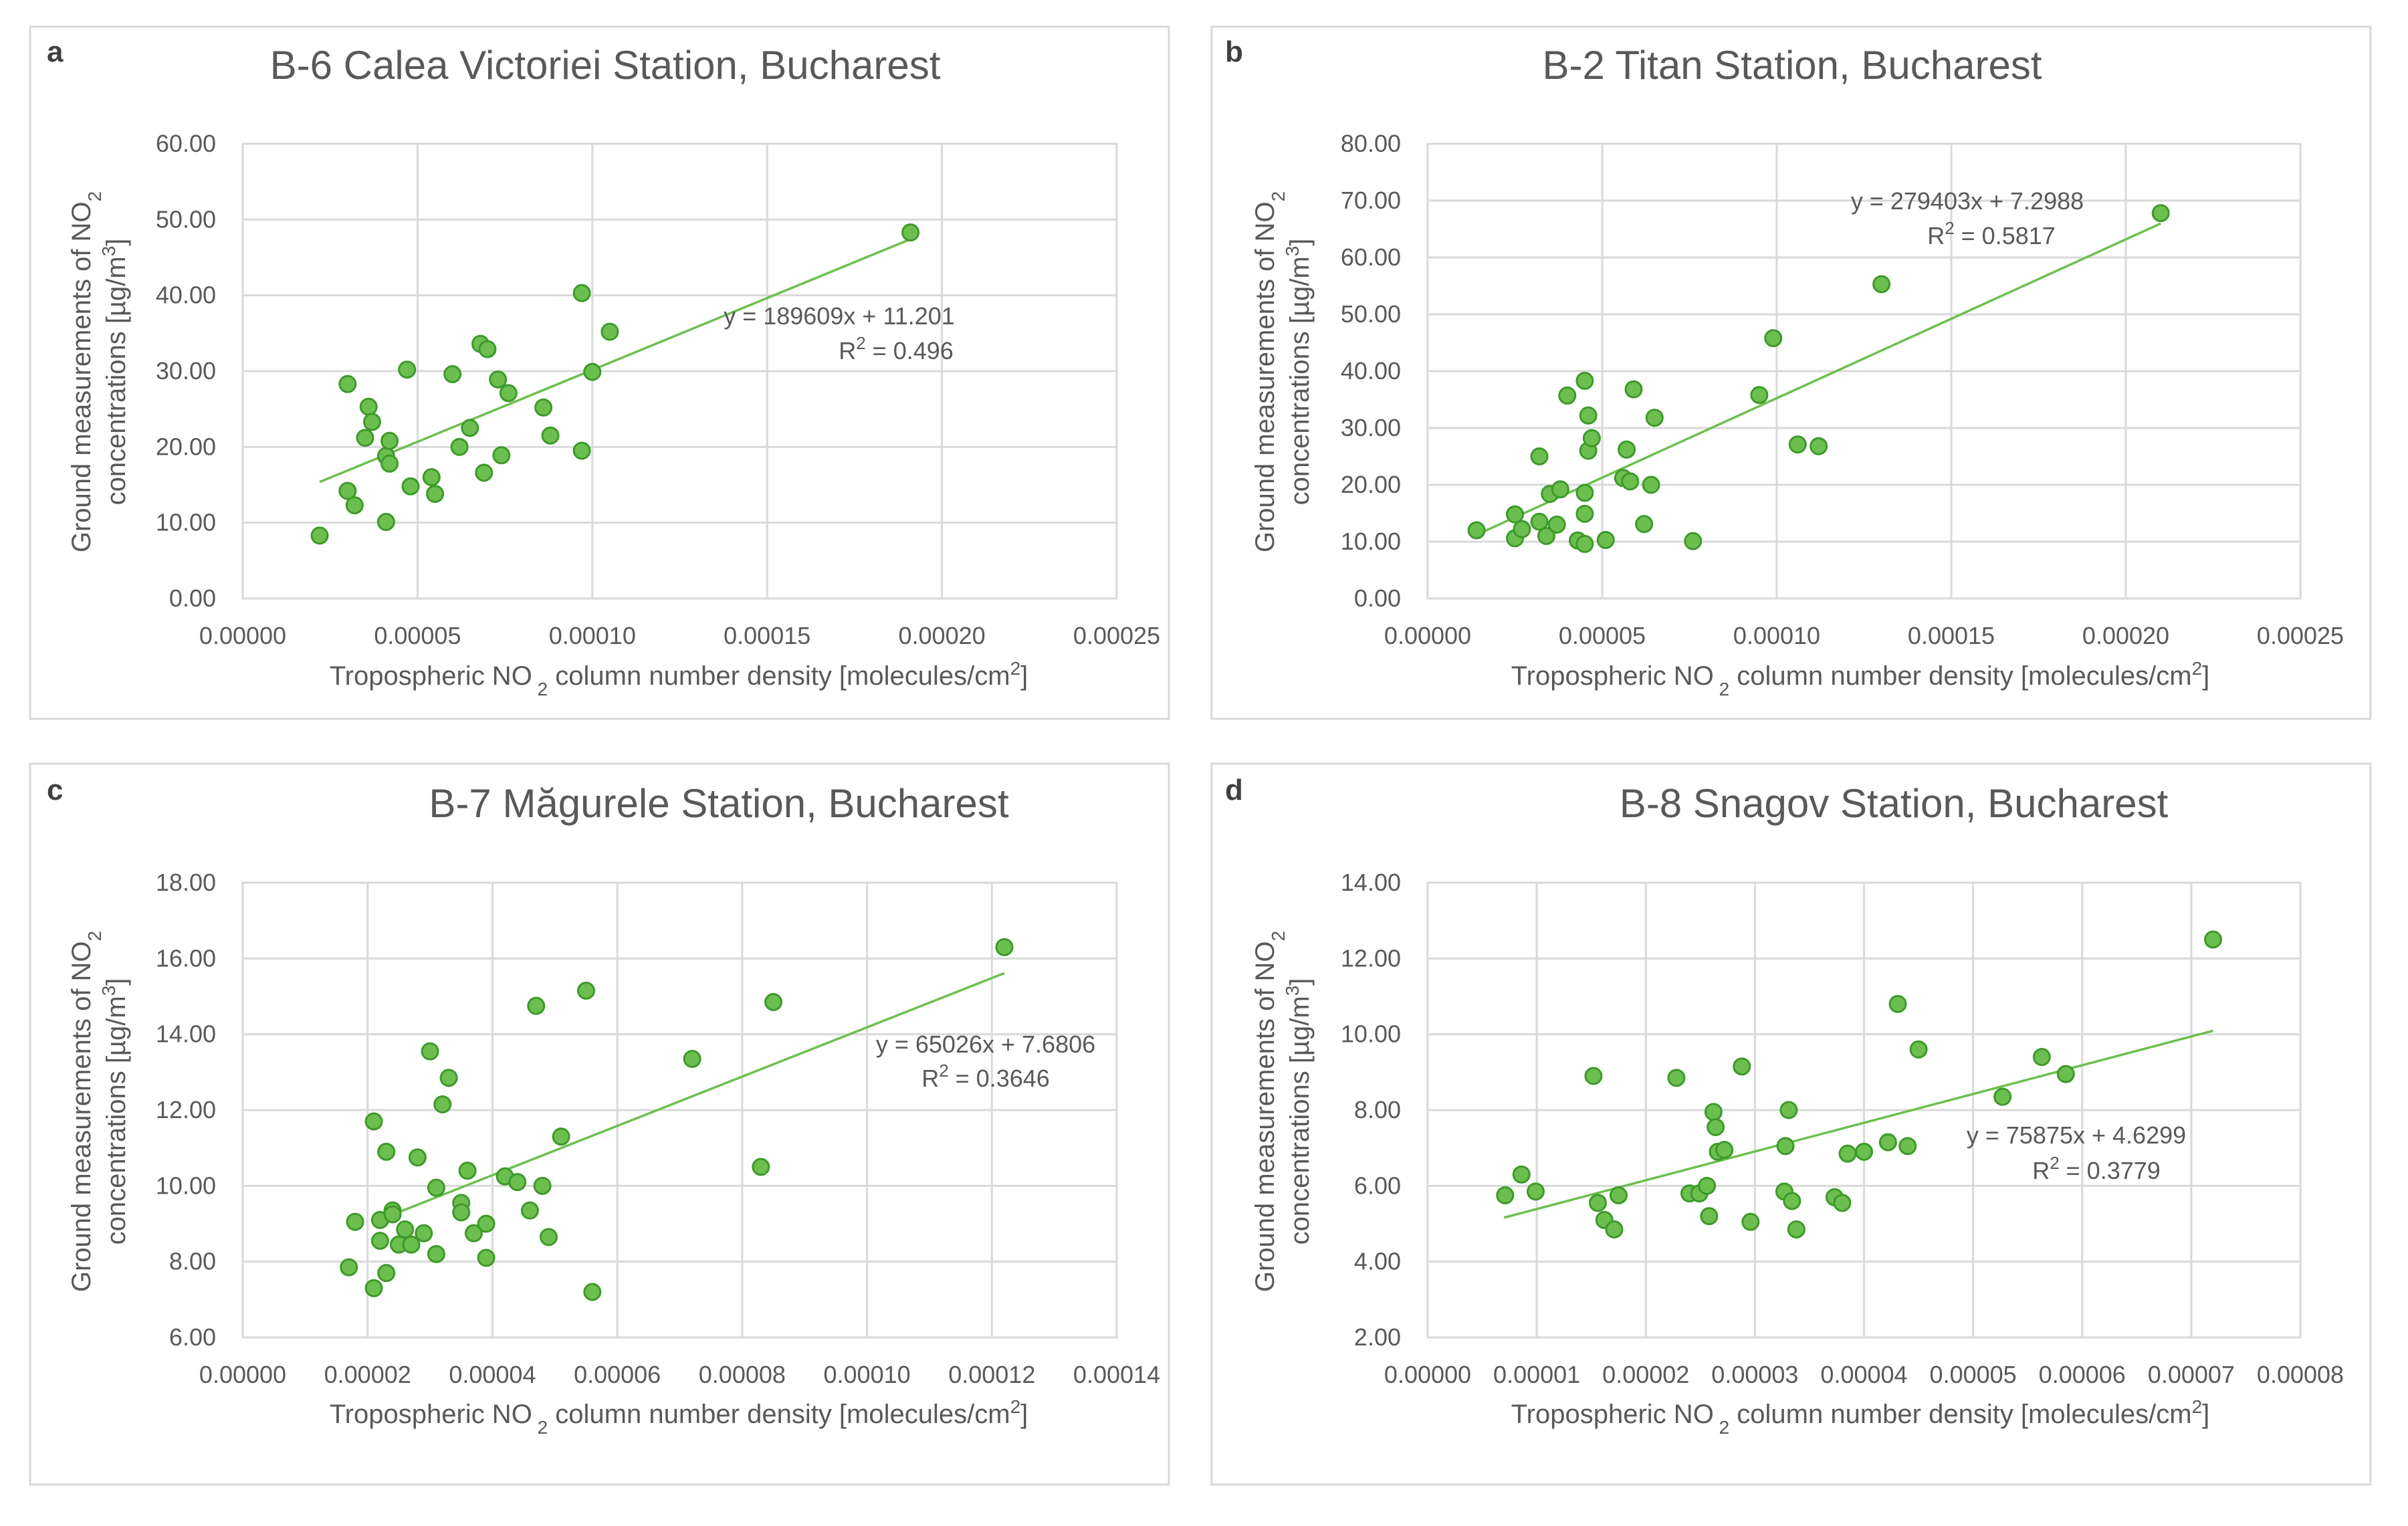  I want to click on r2-value: = 0.5817, so click(2005, 235).